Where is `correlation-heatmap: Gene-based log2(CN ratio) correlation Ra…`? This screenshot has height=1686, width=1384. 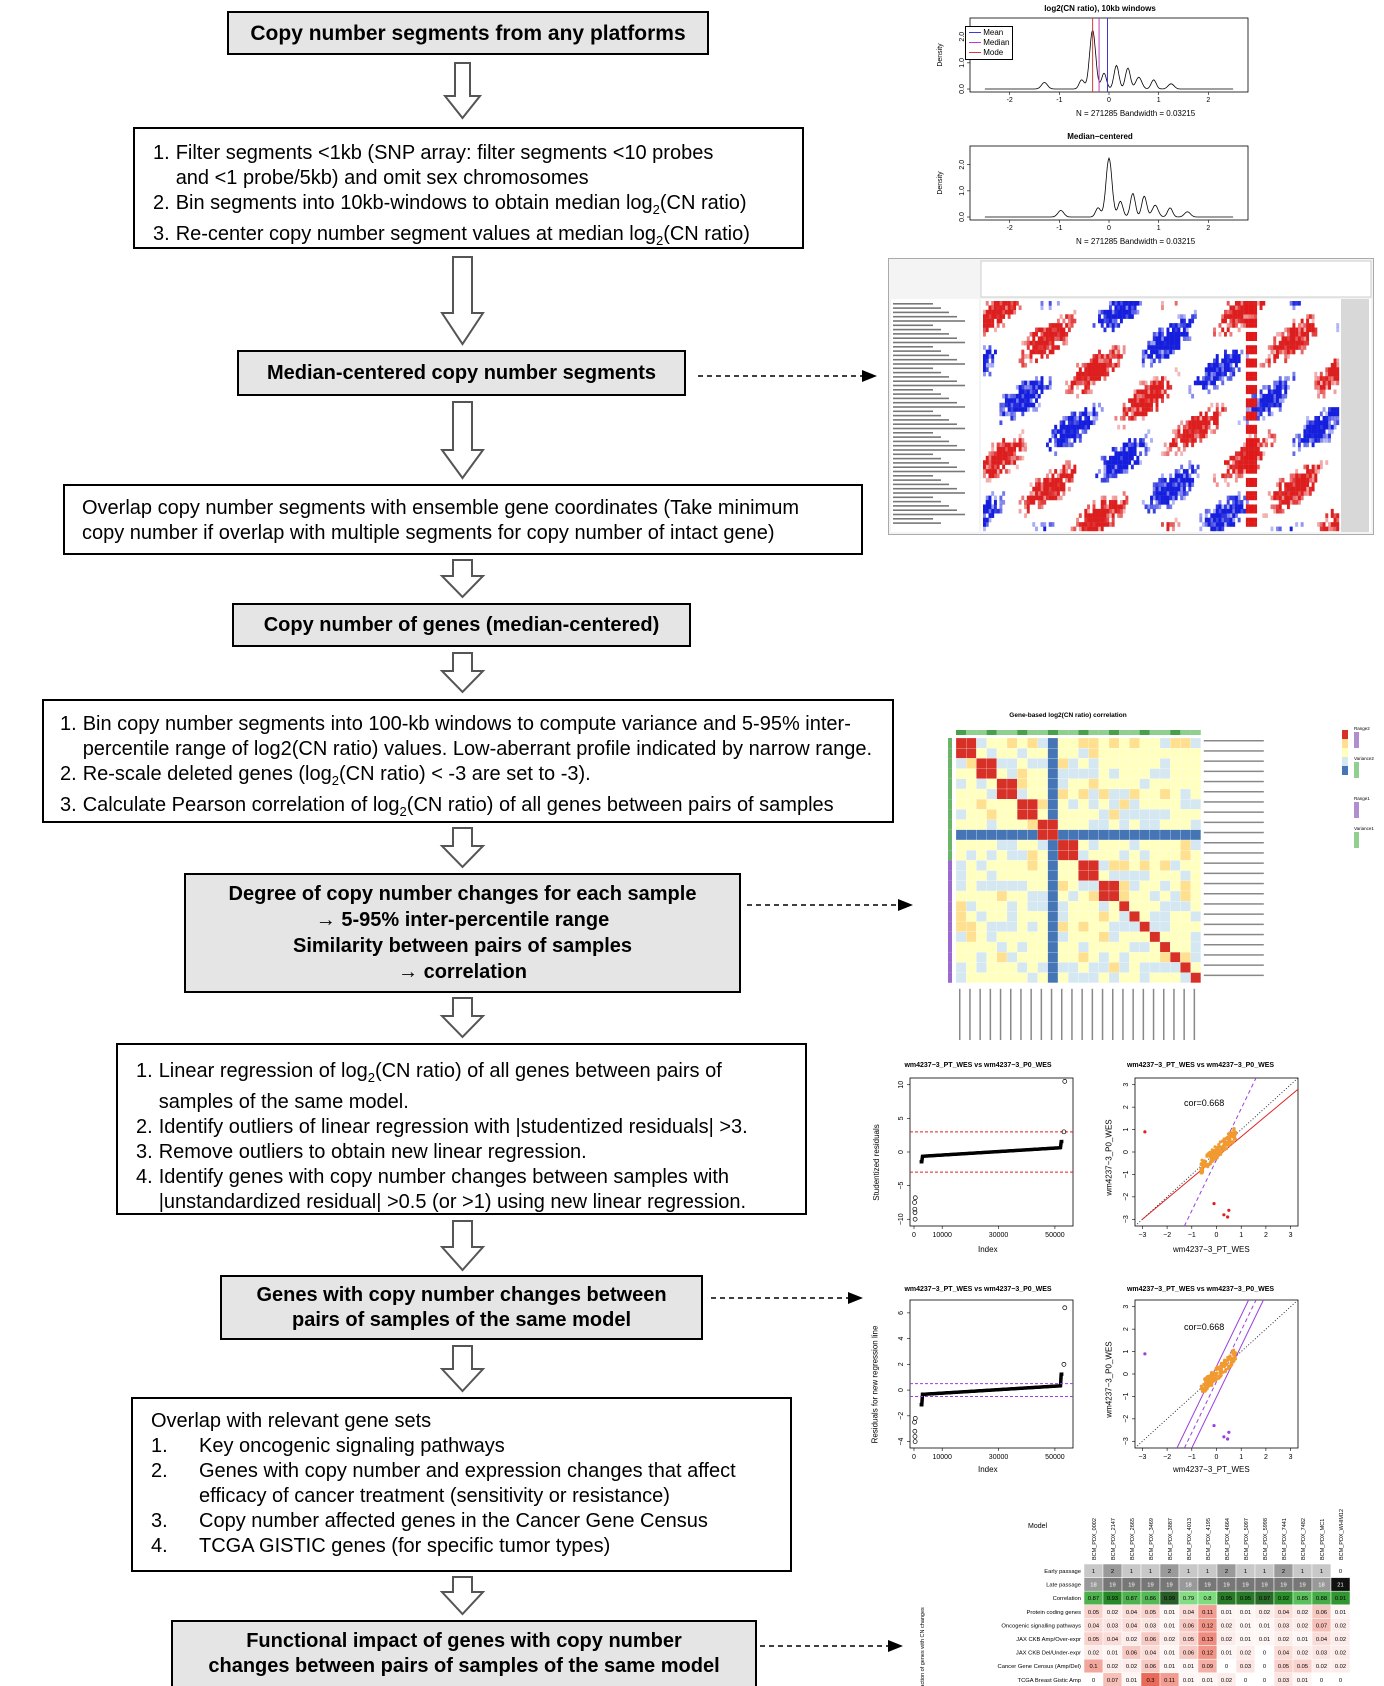 correlation-heatmap: Gene-based log2(CN ratio) correlation Ra… is located at coordinates (1151, 875).